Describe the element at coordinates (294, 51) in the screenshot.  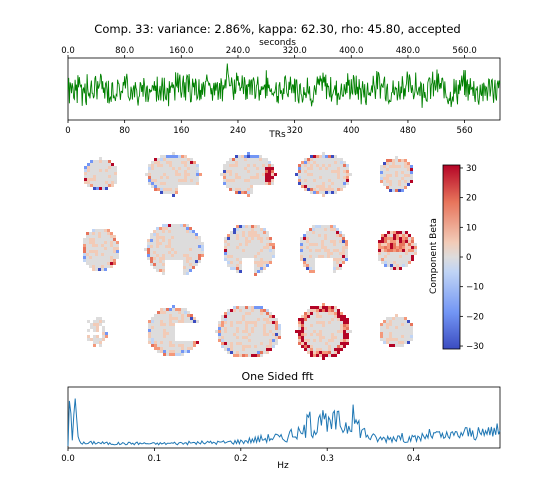
I see `top-tick-label: 320.0` at that location.